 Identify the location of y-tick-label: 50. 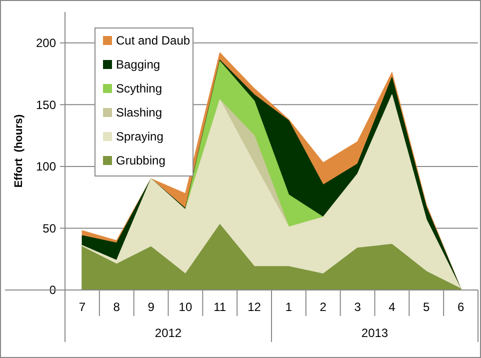
(49, 228).